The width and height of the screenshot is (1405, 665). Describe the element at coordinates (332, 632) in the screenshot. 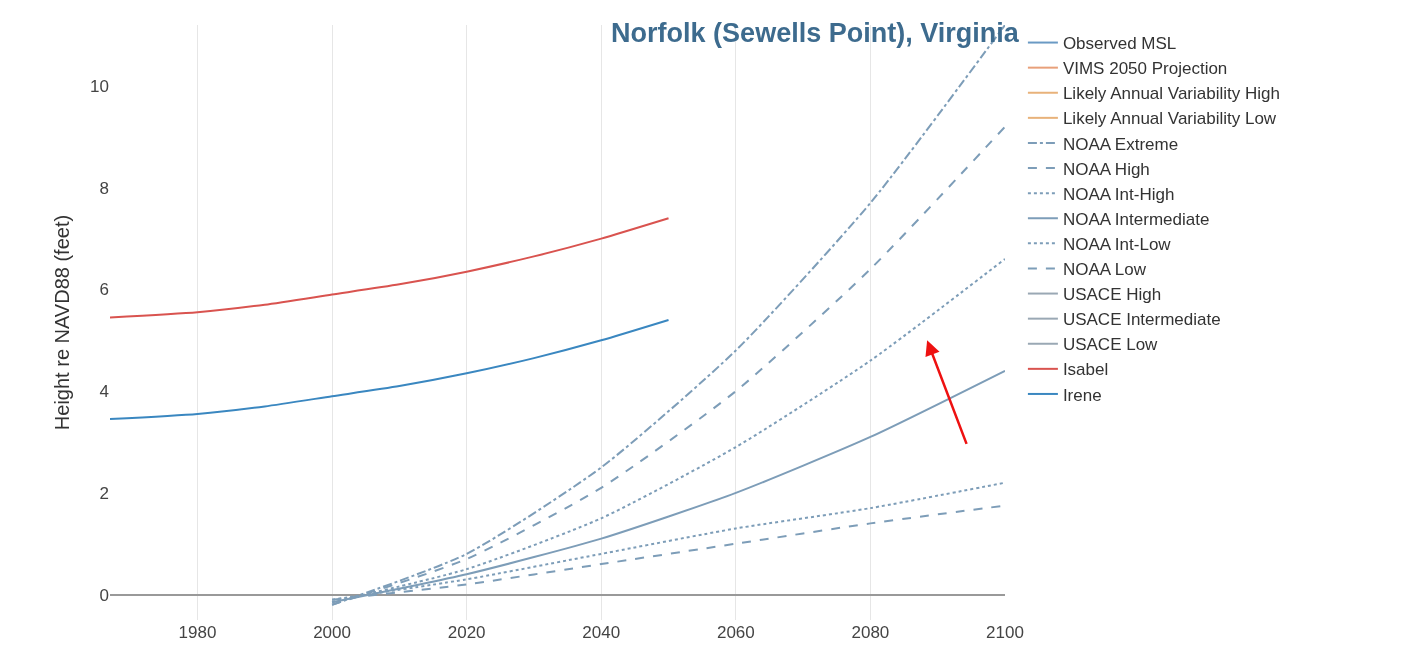

I see `x-tick-label: 2000` at that location.